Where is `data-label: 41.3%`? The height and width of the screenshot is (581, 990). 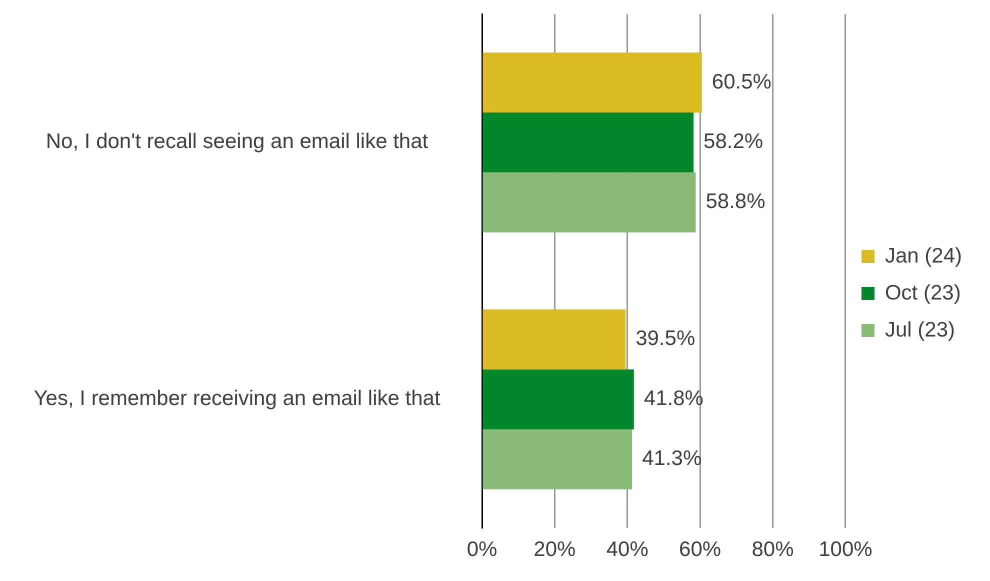
data-label: 41.3% is located at coordinates (672, 458).